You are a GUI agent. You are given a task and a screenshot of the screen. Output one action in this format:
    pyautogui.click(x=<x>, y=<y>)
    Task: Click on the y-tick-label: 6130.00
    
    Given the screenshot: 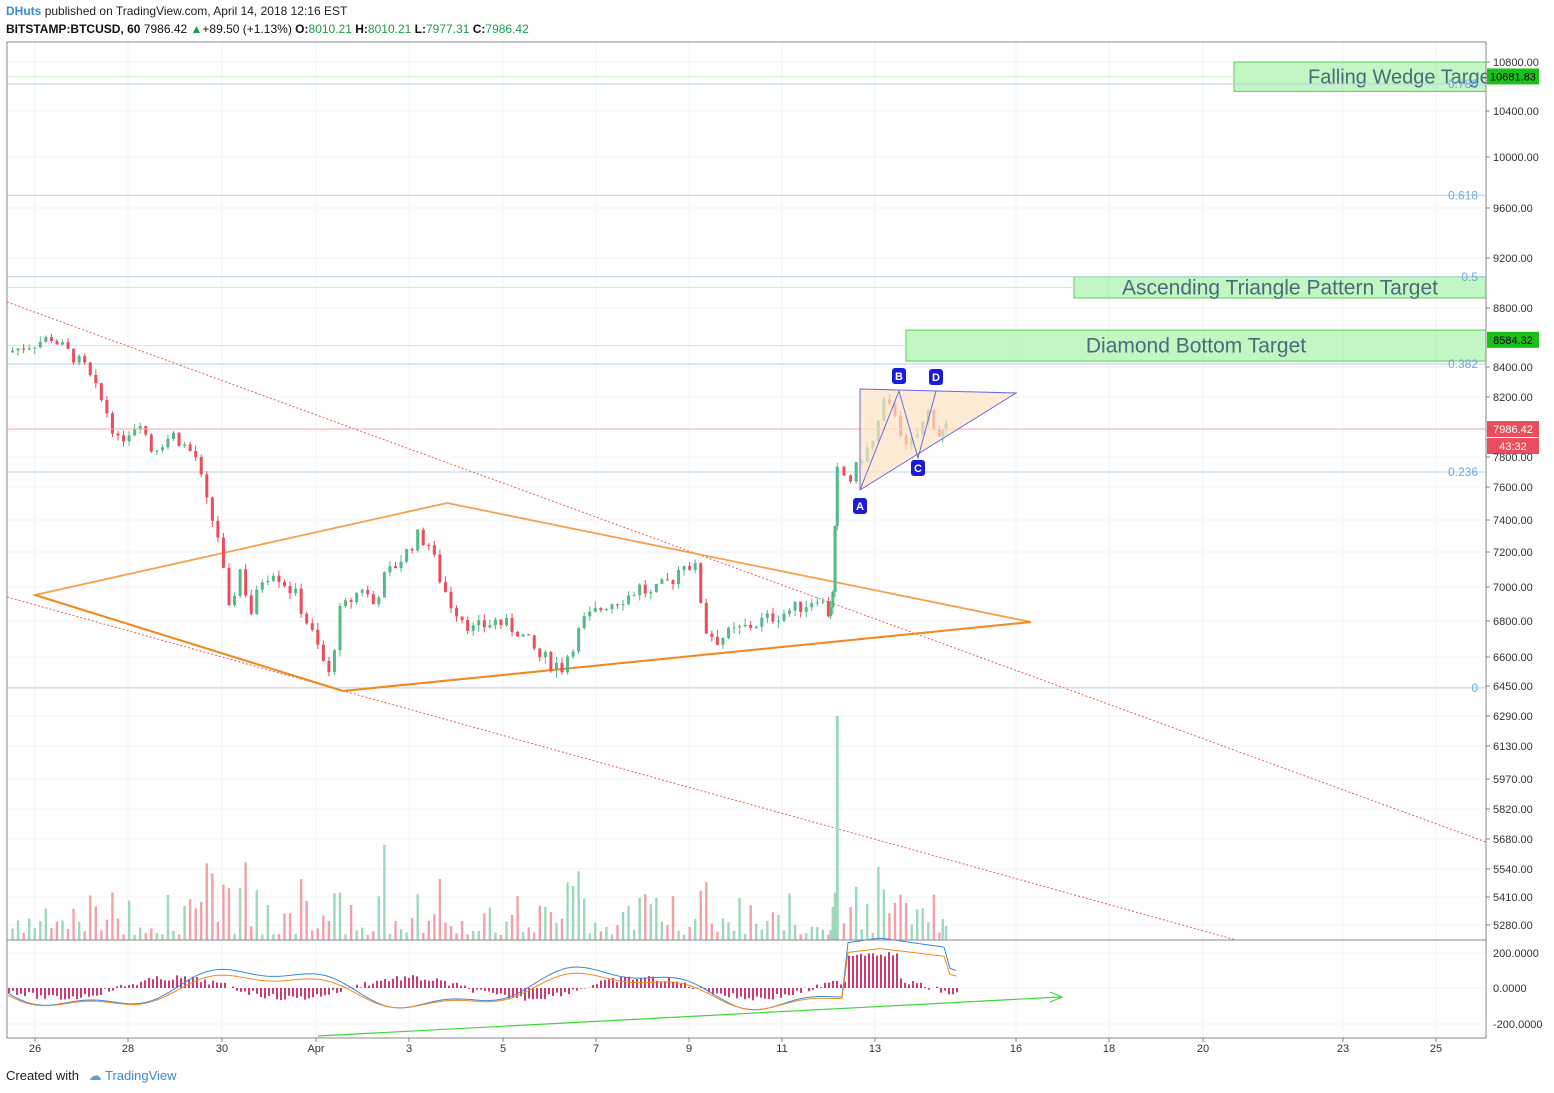 What is the action you would take?
    pyautogui.click(x=1513, y=747)
    